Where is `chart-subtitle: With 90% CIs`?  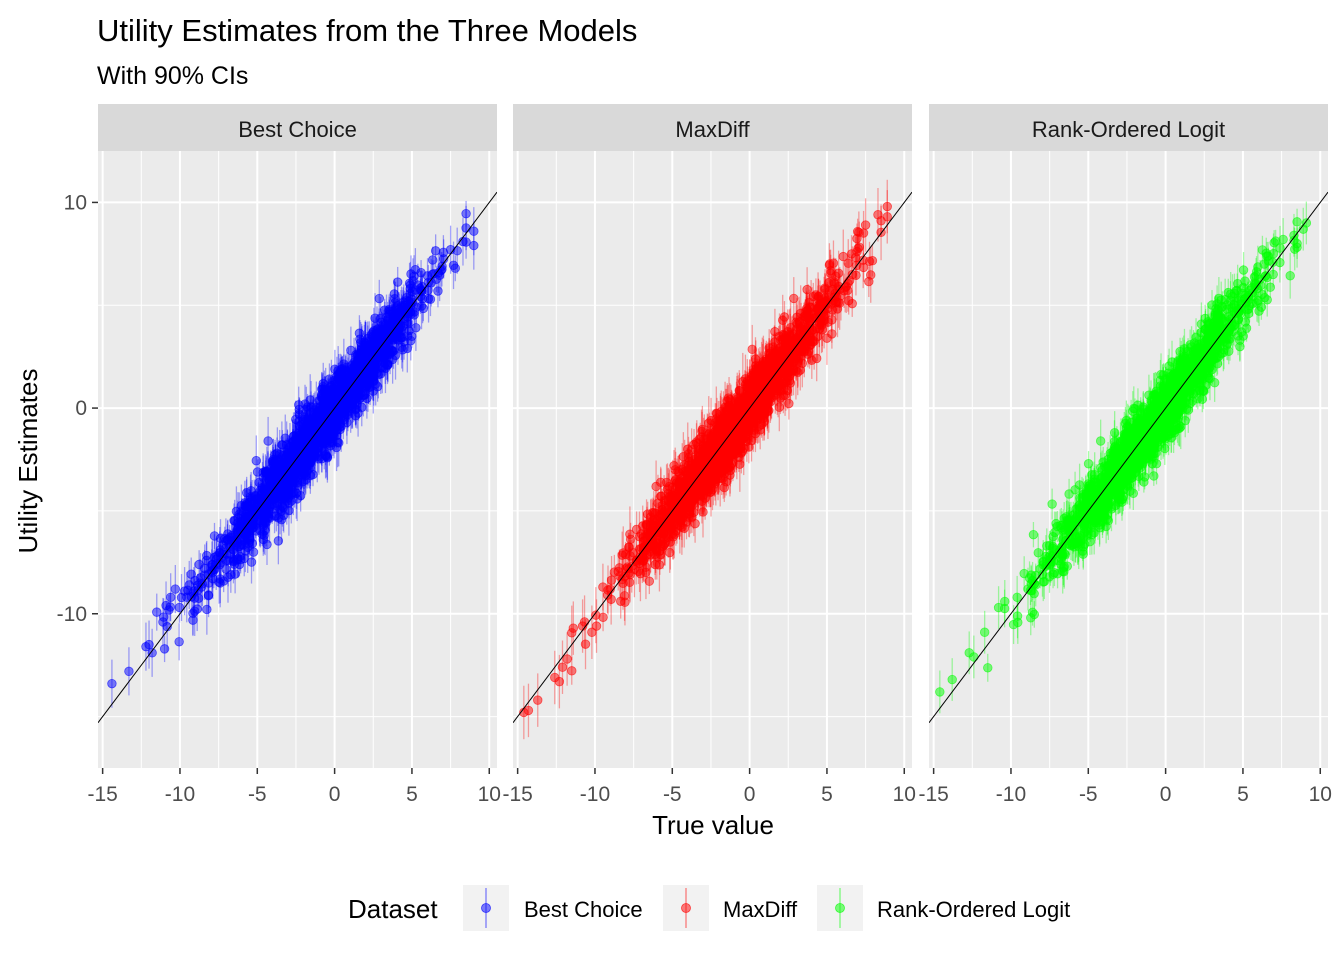
chart-subtitle: With 90% CIs is located at coordinates (172, 76).